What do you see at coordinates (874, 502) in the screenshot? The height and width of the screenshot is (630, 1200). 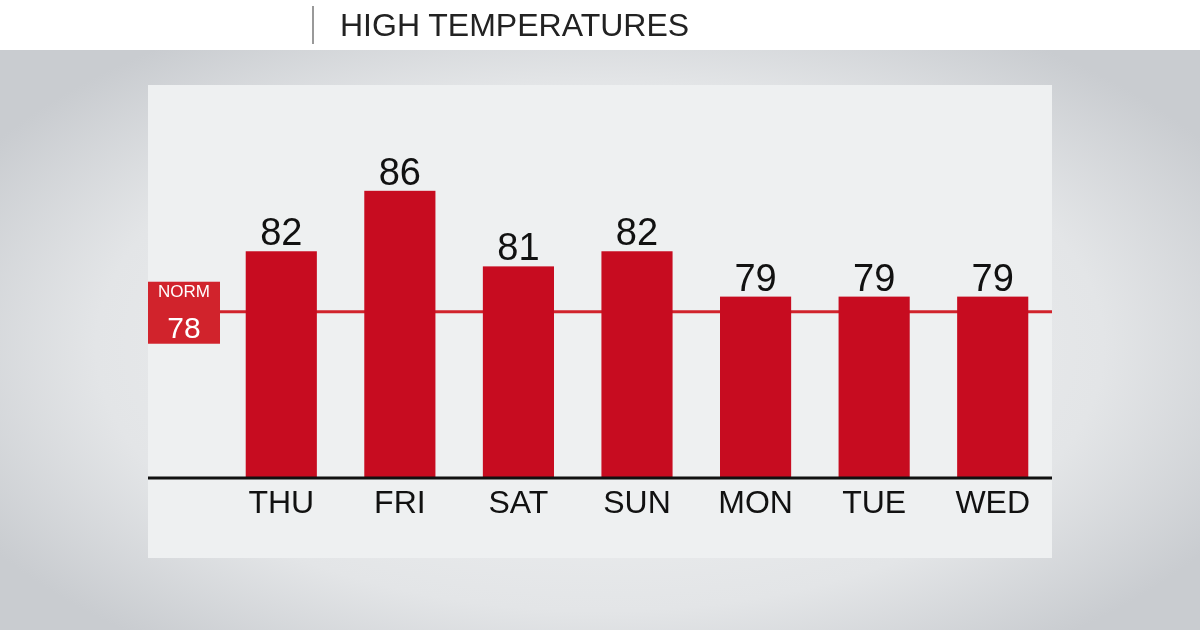 I see `x-tick-label: TUE` at bounding box center [874, 502].